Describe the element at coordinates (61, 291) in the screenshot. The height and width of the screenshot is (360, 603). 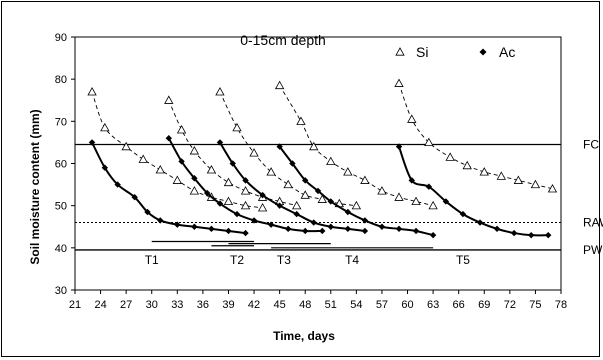
I see `y-tick-label: 30` at that location.